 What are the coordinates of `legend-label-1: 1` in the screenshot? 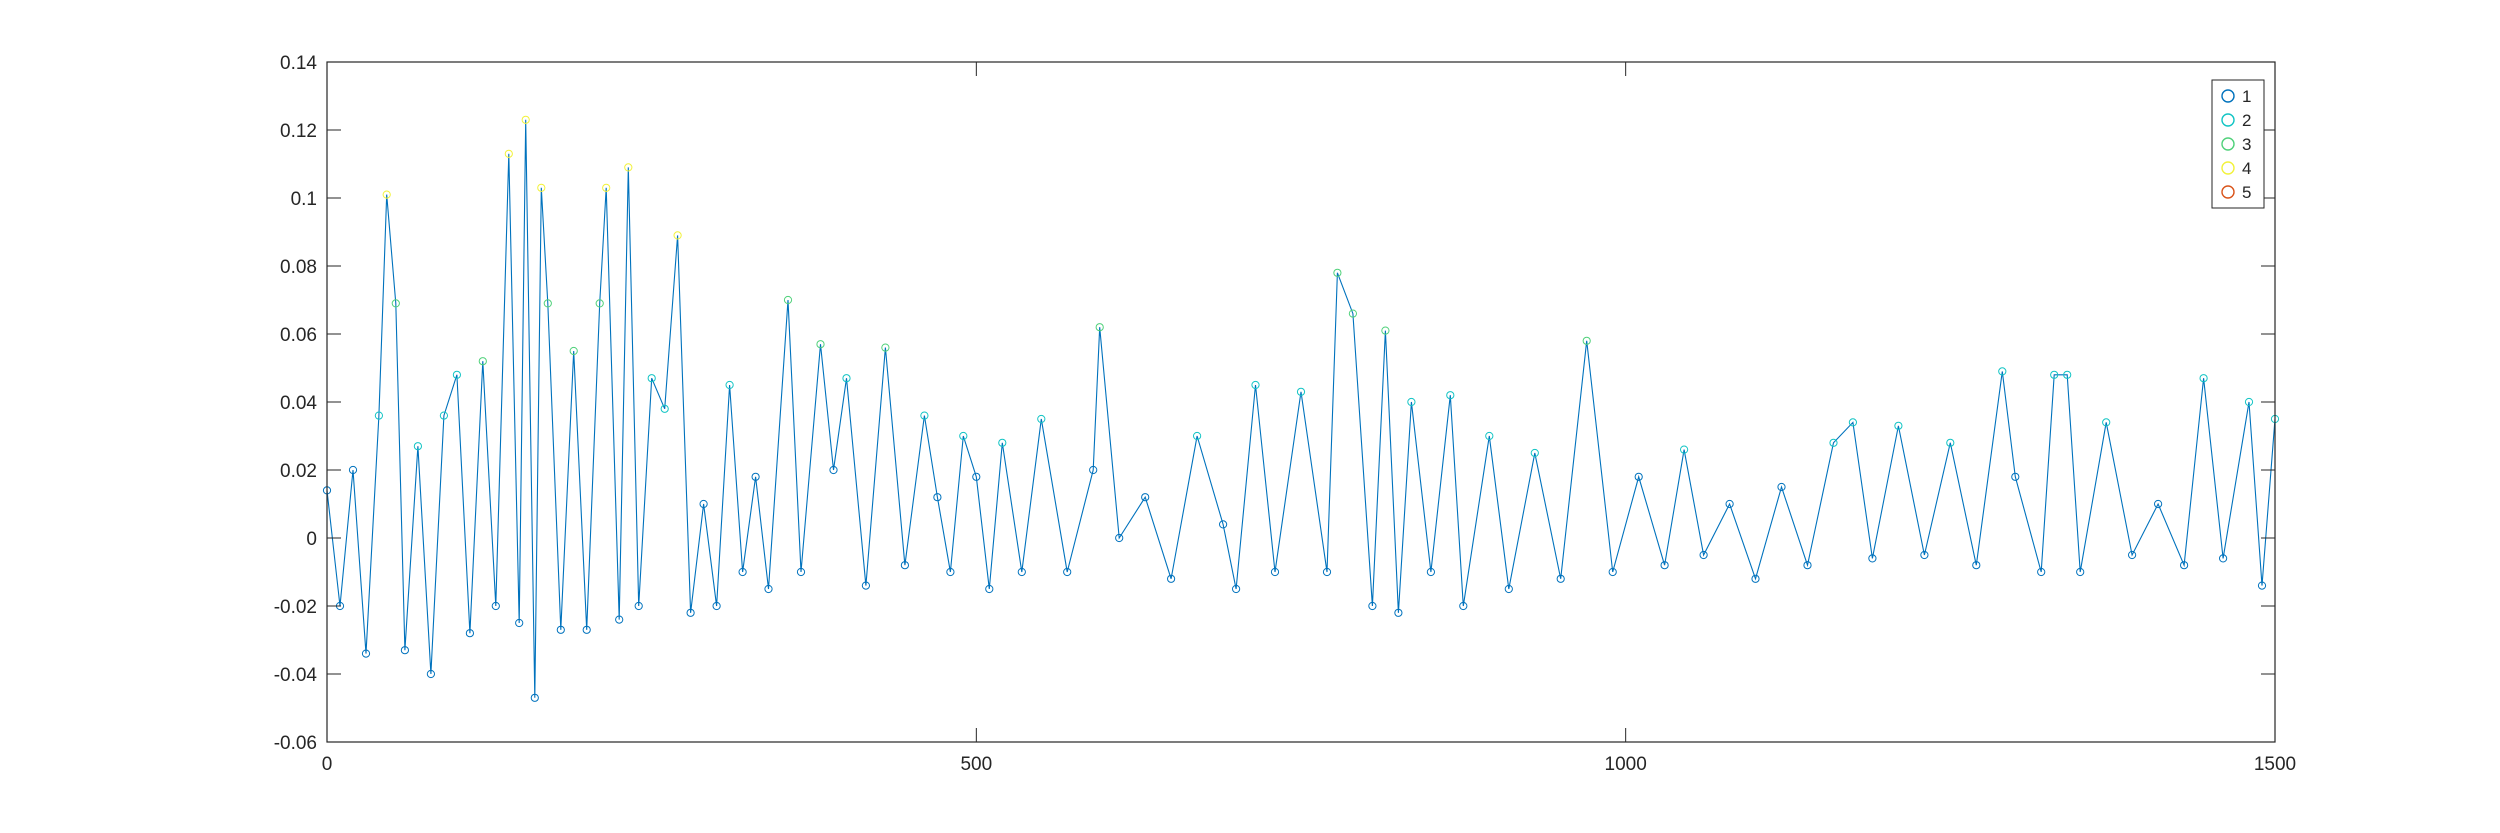 It's located at (2246, 96).